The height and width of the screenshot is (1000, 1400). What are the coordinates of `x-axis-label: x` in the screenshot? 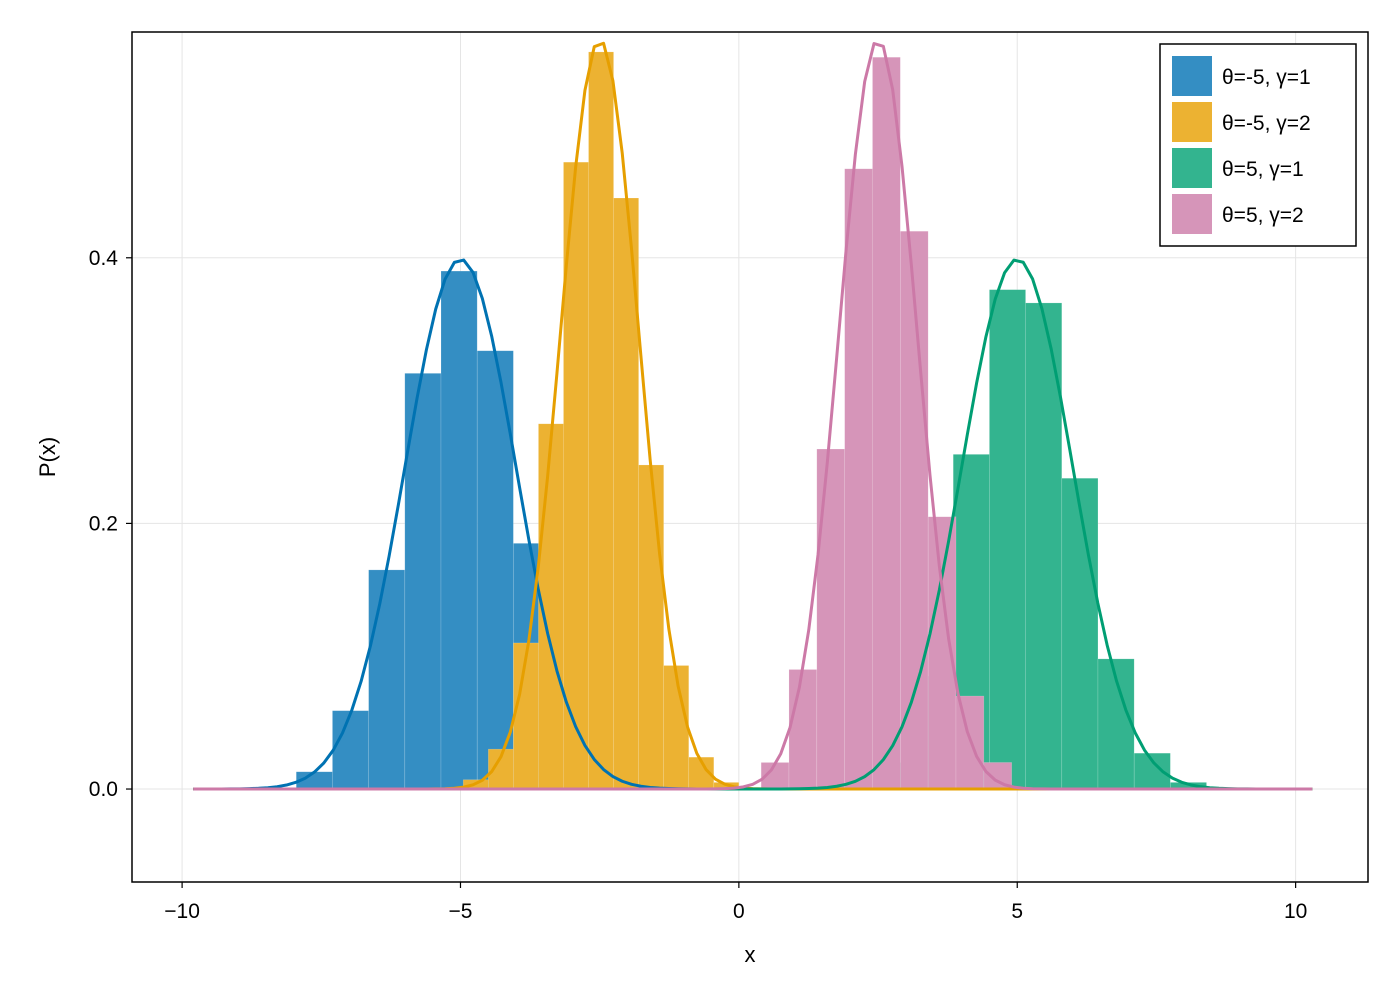 It's located at (750, 954).